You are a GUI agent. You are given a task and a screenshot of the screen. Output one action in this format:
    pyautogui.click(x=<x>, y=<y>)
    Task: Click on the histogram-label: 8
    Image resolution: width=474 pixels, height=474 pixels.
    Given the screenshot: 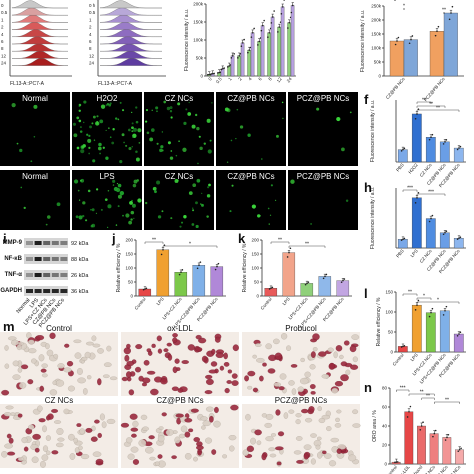 What is the action you would take?
    pyautogui.click(x=2, y=48)
    